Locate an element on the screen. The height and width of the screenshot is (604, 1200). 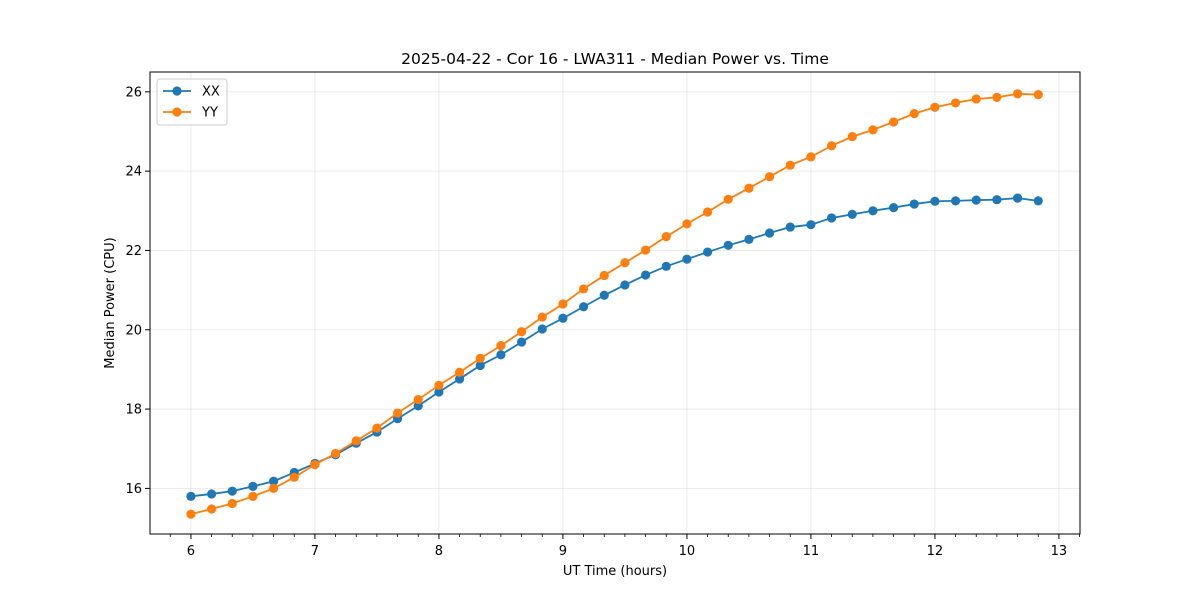
y-tick-label: 16 is located at coordinates (133, 489).